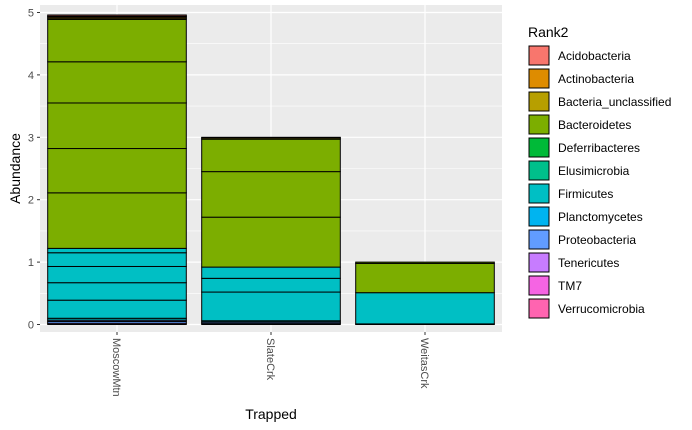 This screenshot has height=430, width=692. I want to click on x-tick-label: WeitasCrk, so click(424, 363).